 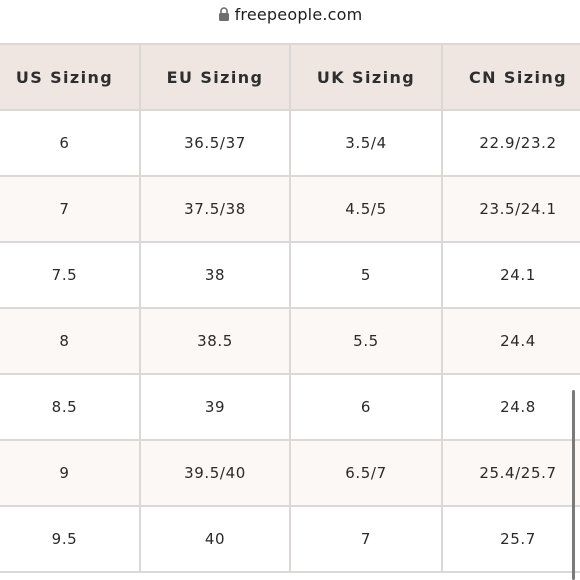 What do you see at coordinates (215, 473) in the screenshot?
I see `cell-eu: 39.5/40` at bounding box center [215, 473].